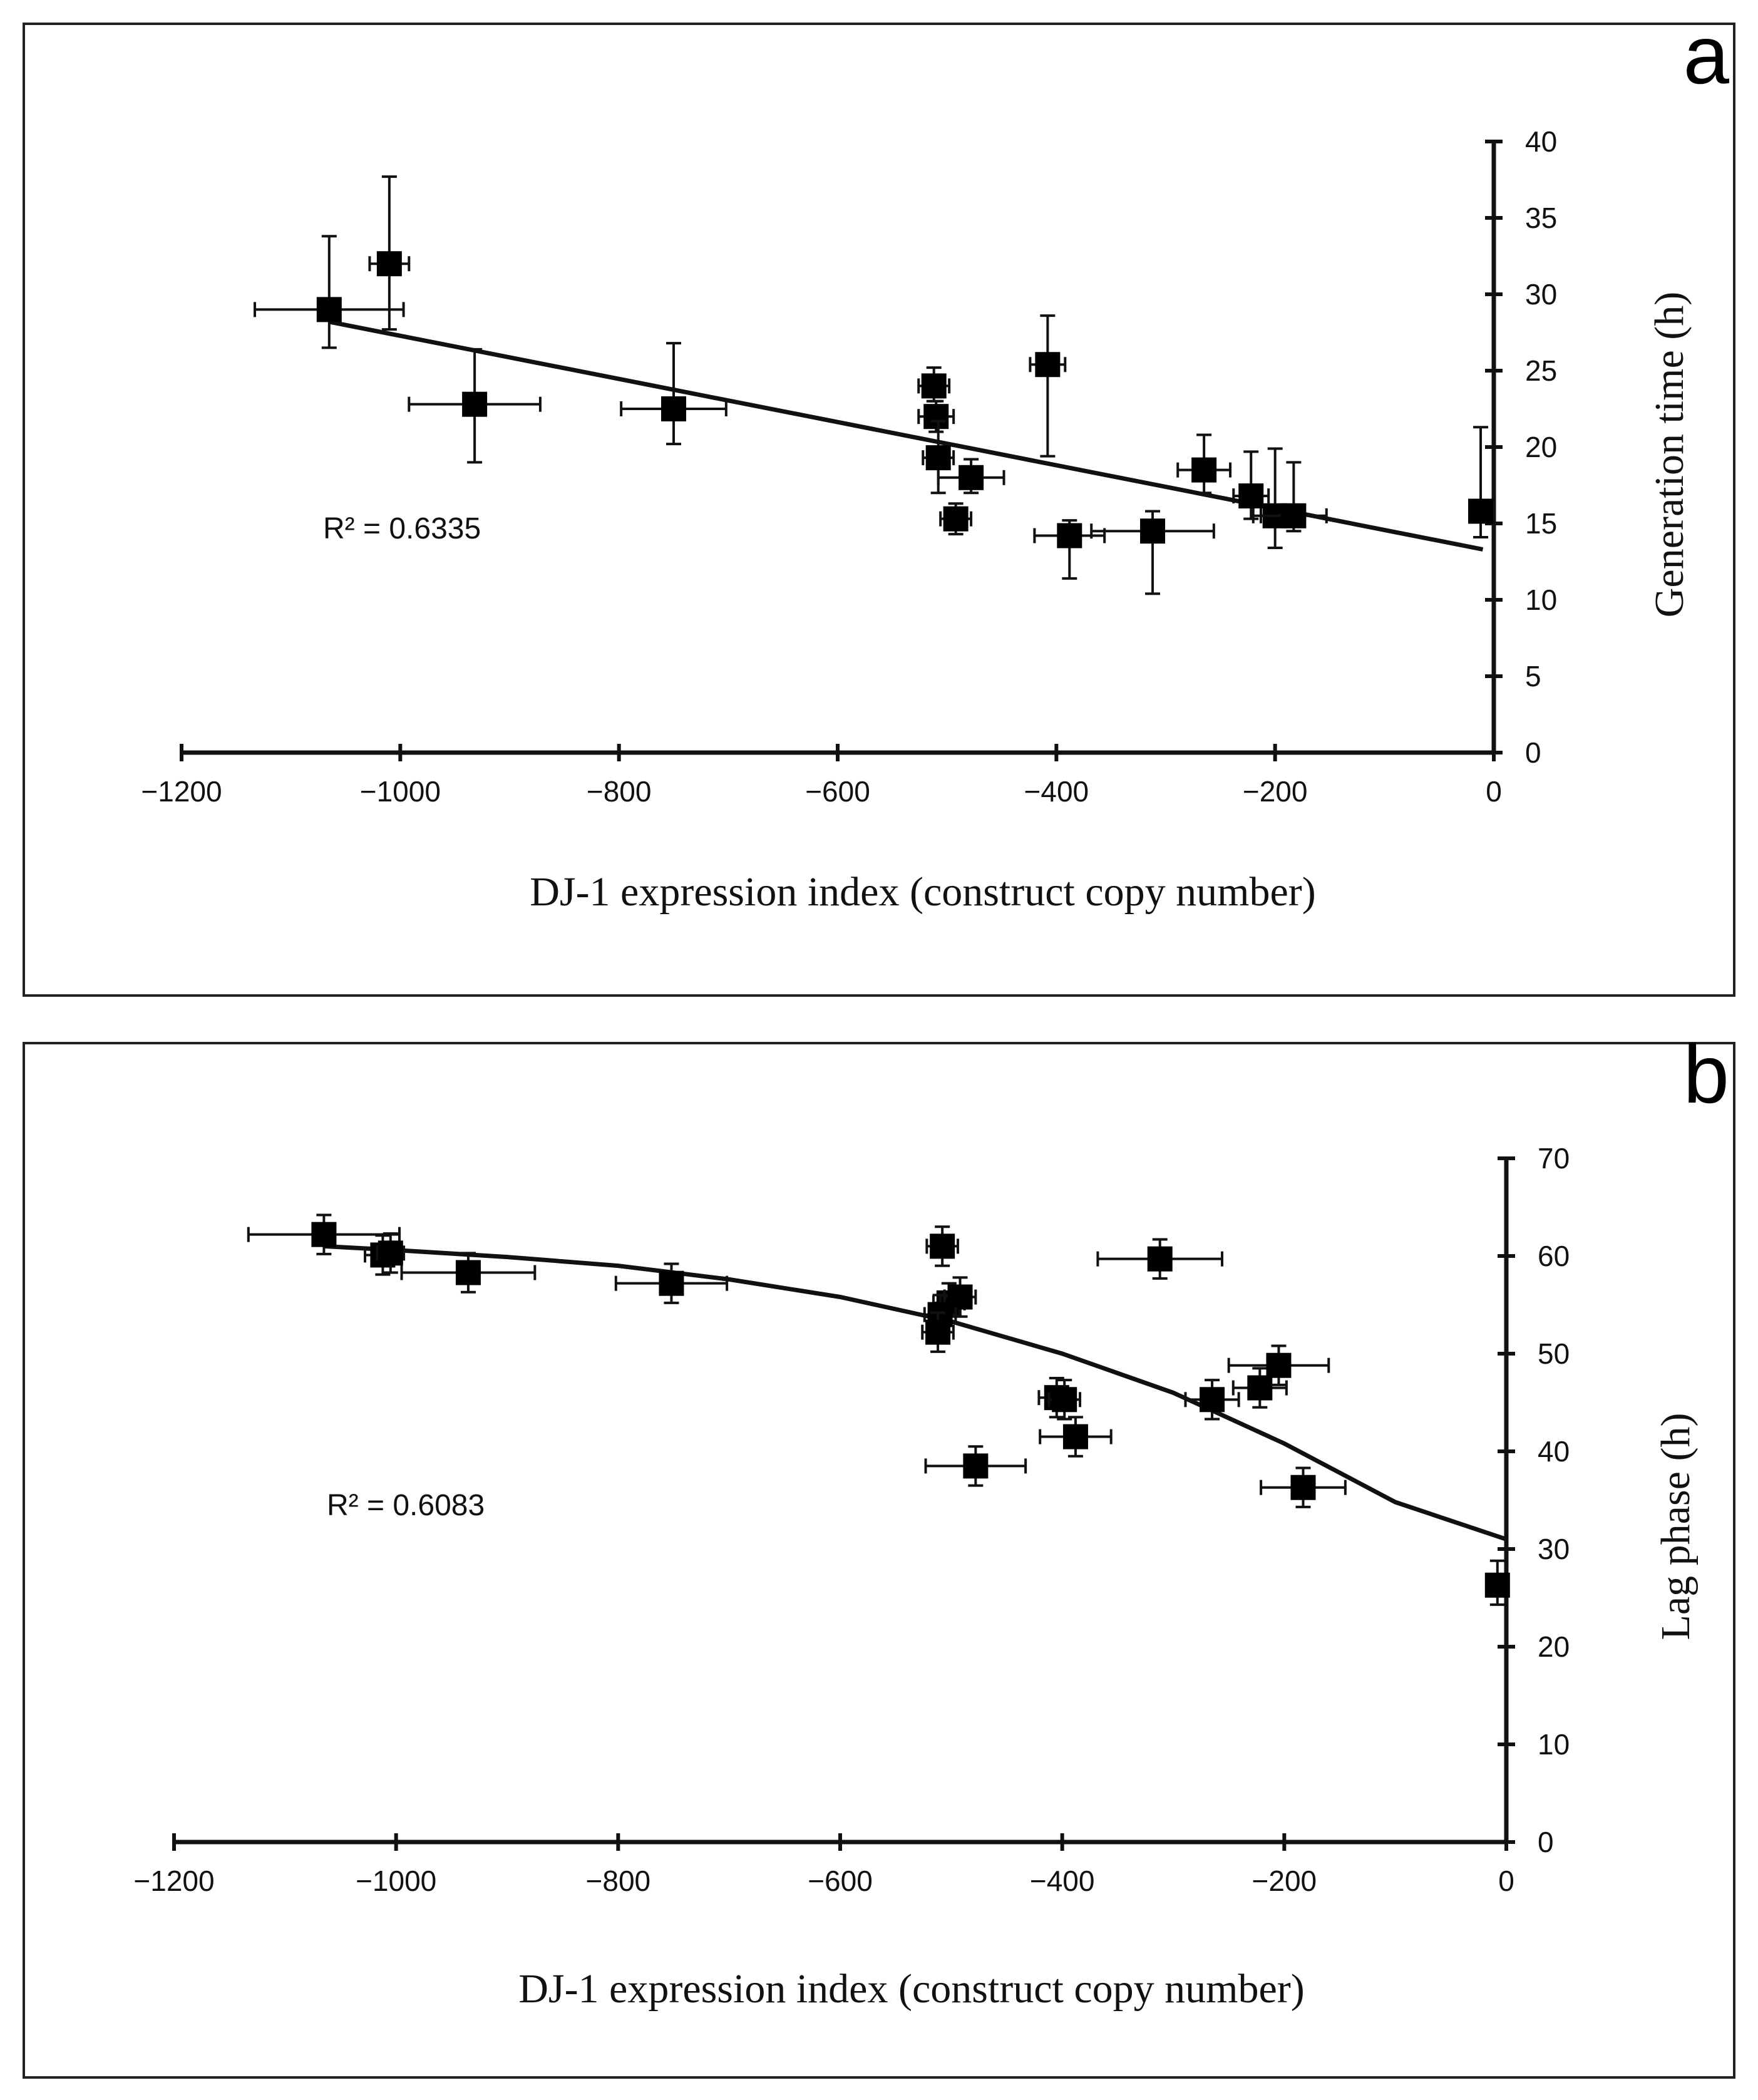  What do you see at coordinates (1676, 1527) in the screenshot?
I see `y-axis-title: Lag phase (h)` at bounding box center [1676, 1527].